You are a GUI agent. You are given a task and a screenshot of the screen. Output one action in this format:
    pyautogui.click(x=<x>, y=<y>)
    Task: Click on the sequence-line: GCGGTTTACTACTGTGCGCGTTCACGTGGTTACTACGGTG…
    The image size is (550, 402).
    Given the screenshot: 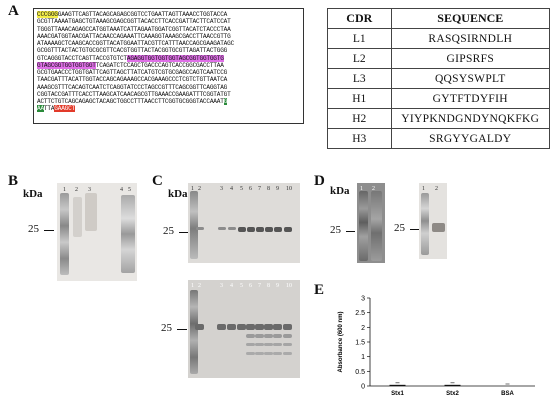 What is the action you would take?
    pyautogui.click(x=168, y=50)
    